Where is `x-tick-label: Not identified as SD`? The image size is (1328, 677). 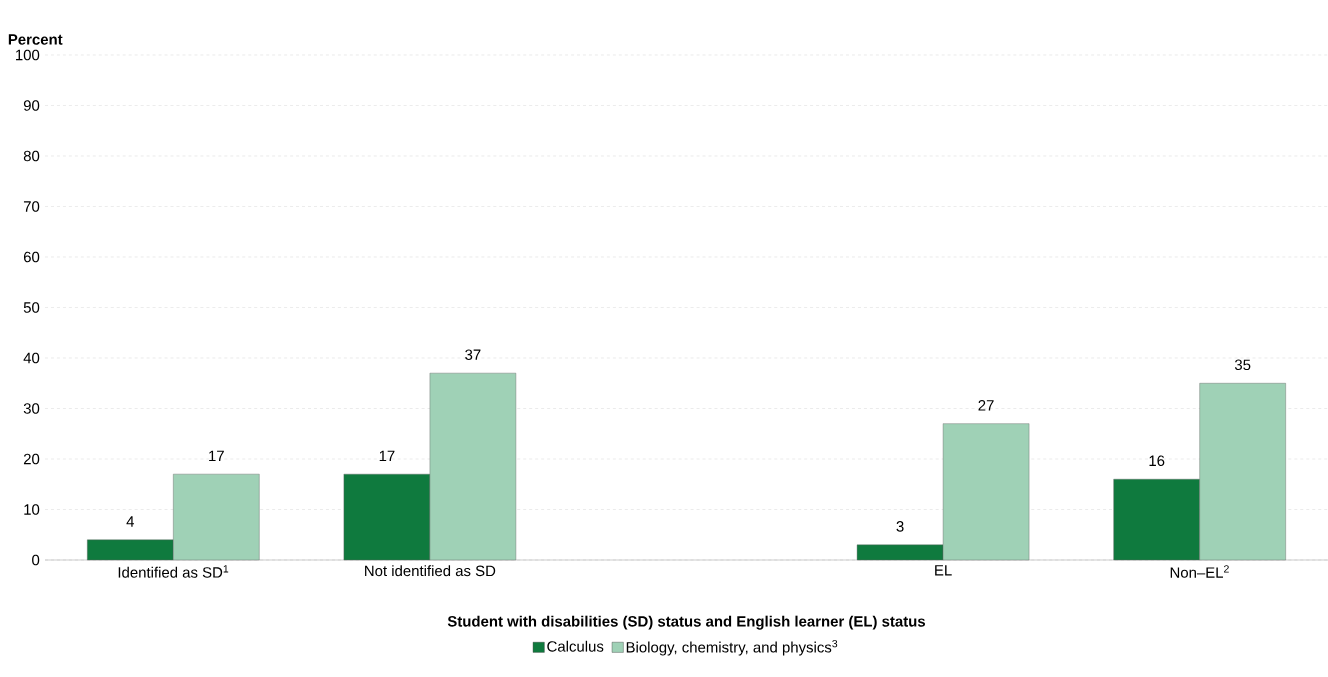 x-tick-label: Not identified as SD is located at coordinates (430, 571).